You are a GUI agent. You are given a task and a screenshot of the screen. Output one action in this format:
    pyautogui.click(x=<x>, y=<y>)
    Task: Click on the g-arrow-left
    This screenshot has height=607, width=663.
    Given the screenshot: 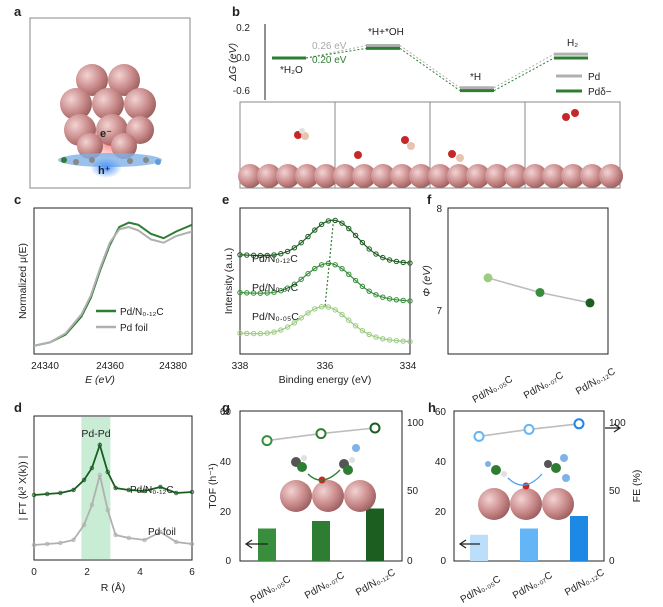 What is the action you would take?
    pyautogui.click(x=256, y=544)
    